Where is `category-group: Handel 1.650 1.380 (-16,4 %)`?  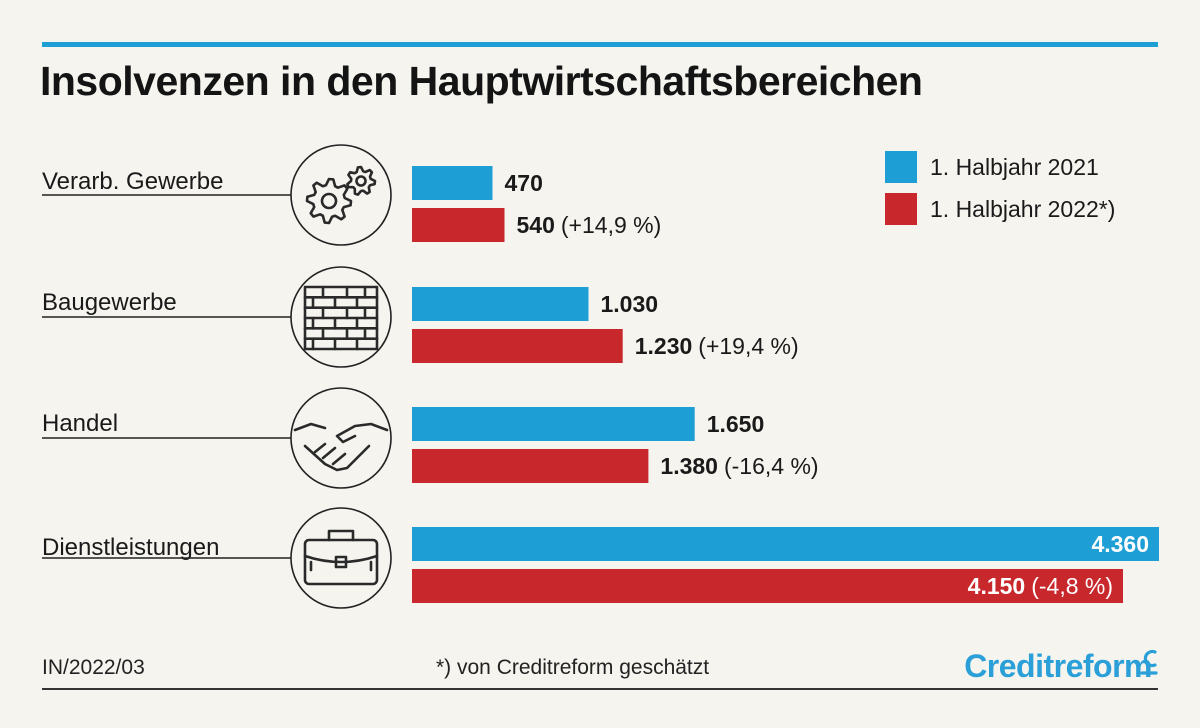 category-group: Handel 1.650 1.380 (-16,4 %) is located at coordinates (430, 438).